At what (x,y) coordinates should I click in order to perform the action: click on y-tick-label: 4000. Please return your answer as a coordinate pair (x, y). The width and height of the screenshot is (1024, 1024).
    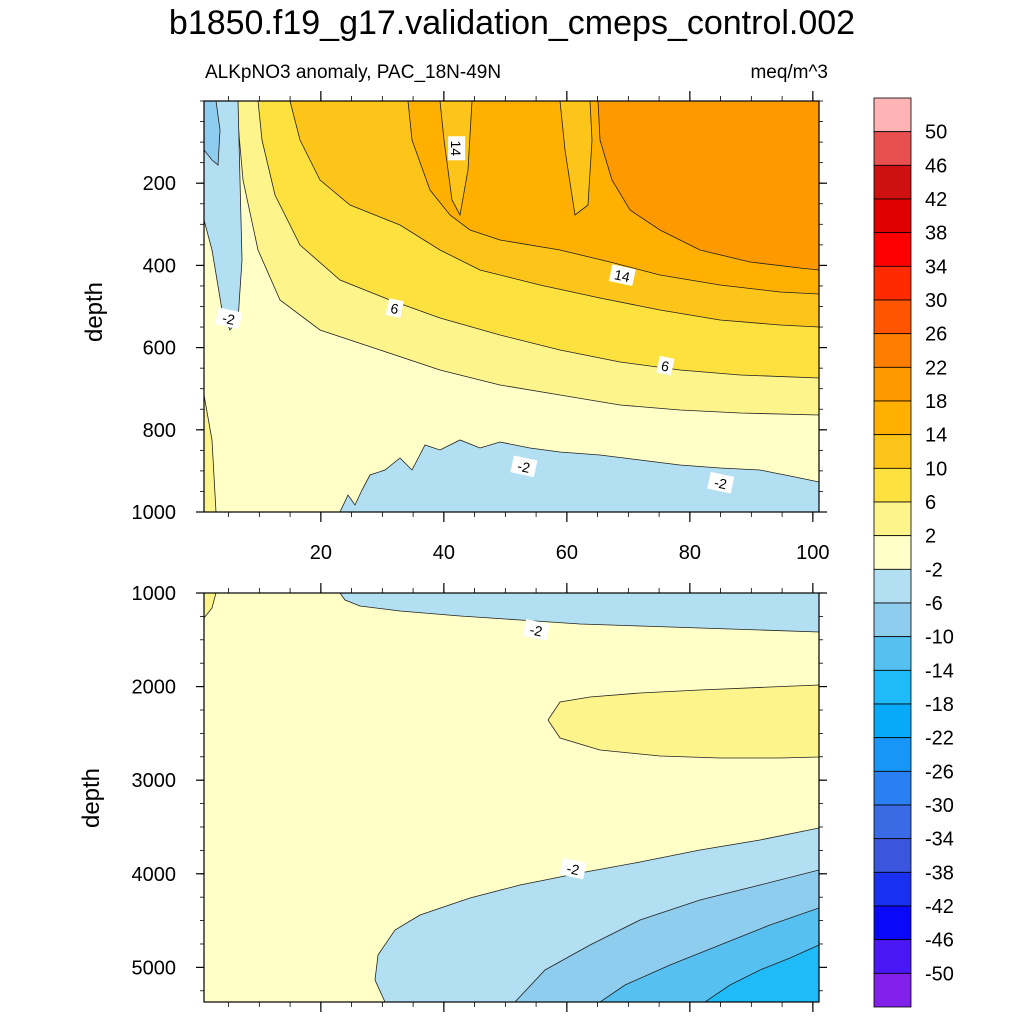
    Looking at the image, I should click on (154, 875).